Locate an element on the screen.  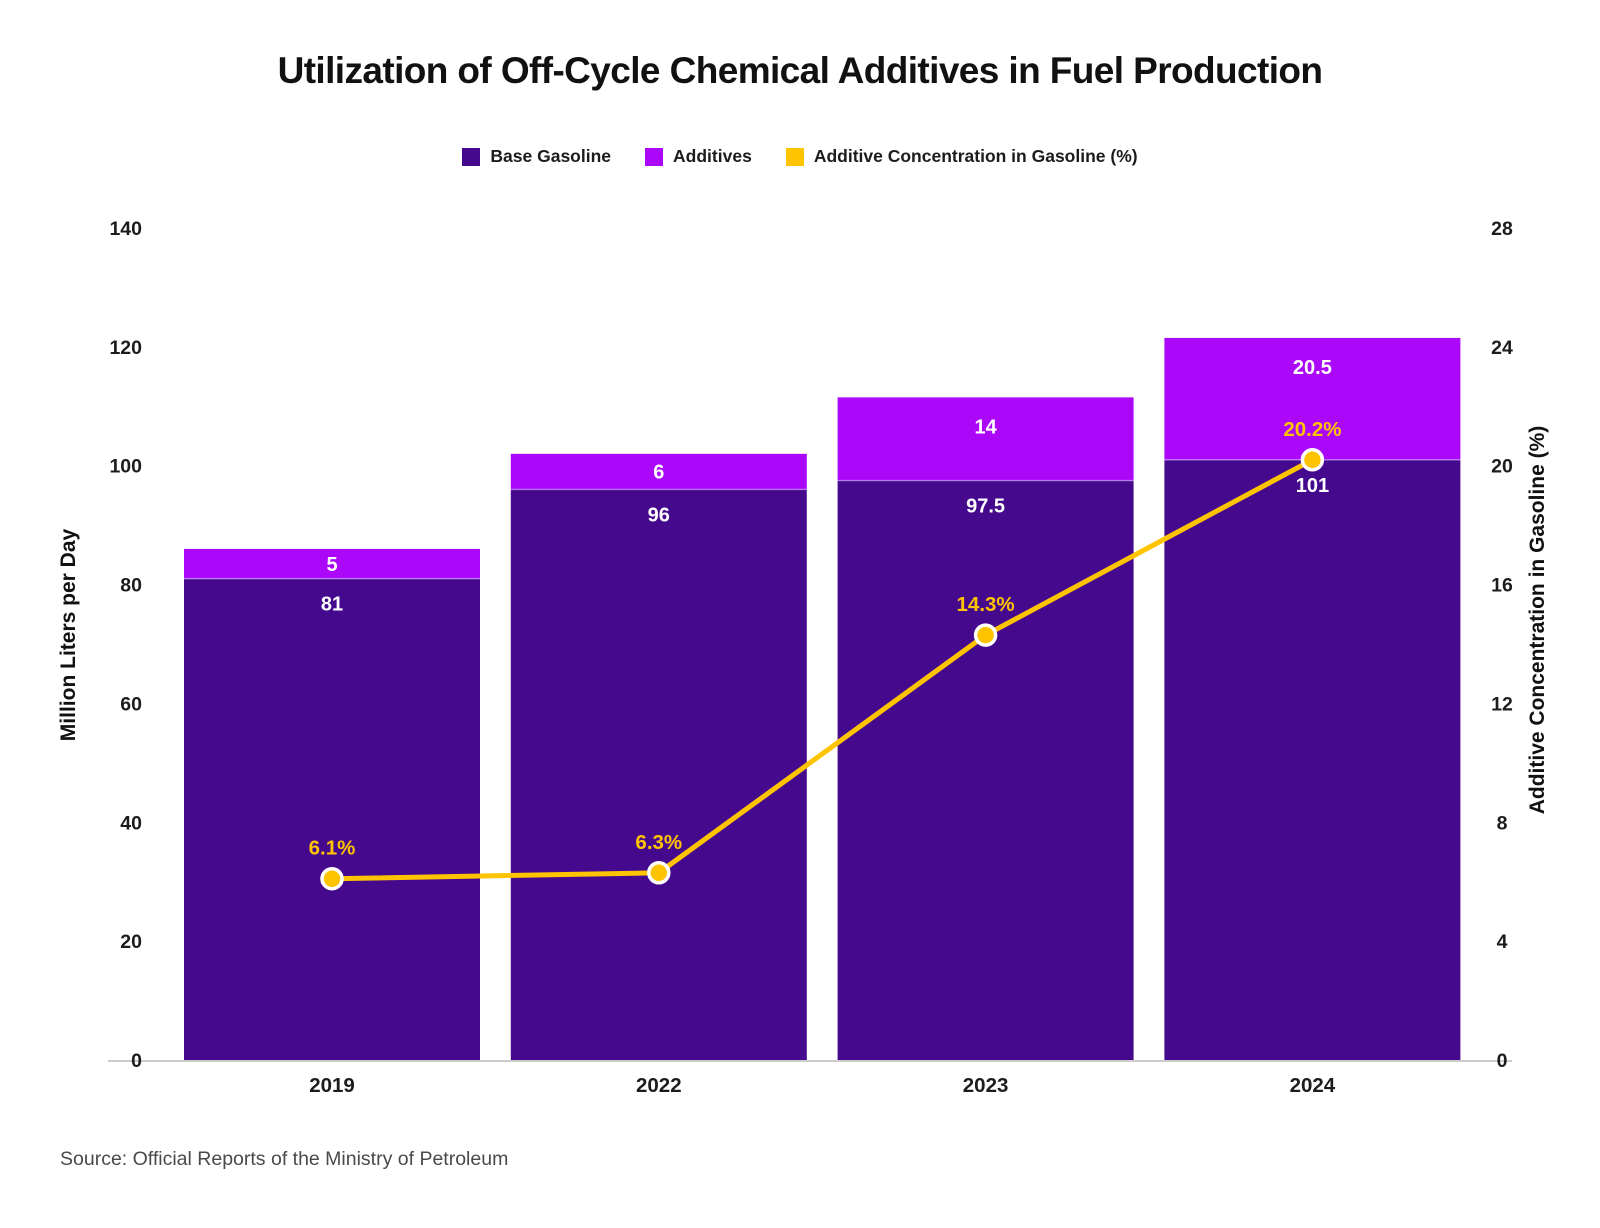
bar-additives-value-2024: 20.5 is located at coordinates (1312, 368).